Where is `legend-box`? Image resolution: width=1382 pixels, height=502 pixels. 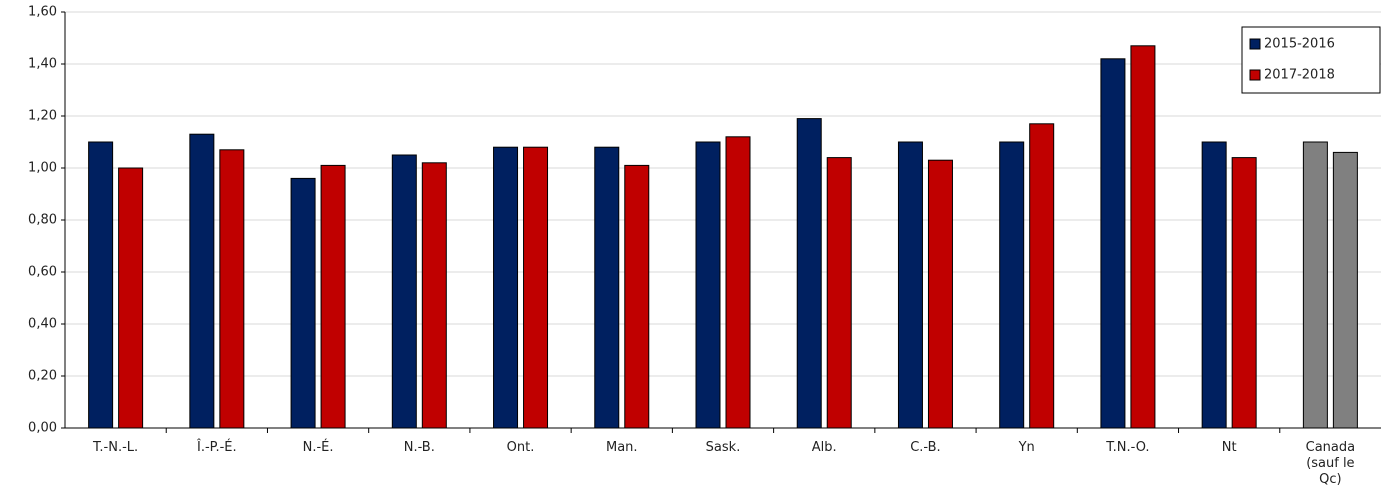
legend-box is located at coordinates (1311, 60).